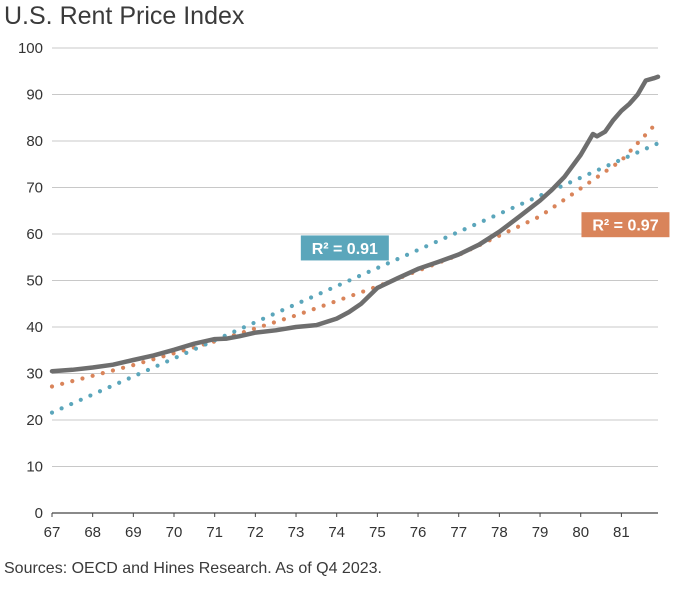  I want to click on x-tick-label: 68, so click(92, 532).